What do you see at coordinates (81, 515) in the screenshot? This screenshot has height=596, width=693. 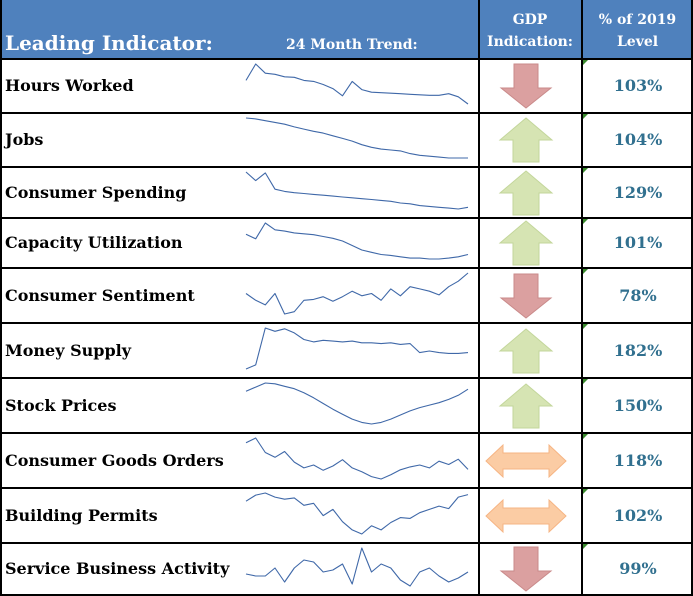 I see `indicator-name: Building Permits` at bounding box center [81, 515].